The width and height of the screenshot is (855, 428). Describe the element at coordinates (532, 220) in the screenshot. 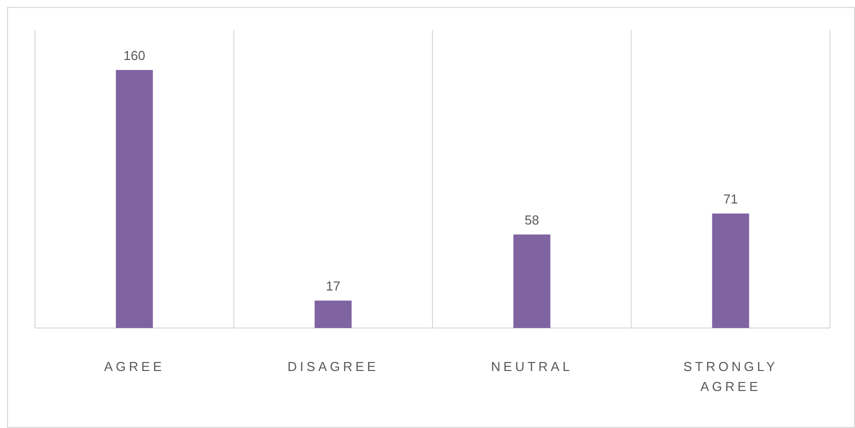

I see `data-label: 58` at that location.